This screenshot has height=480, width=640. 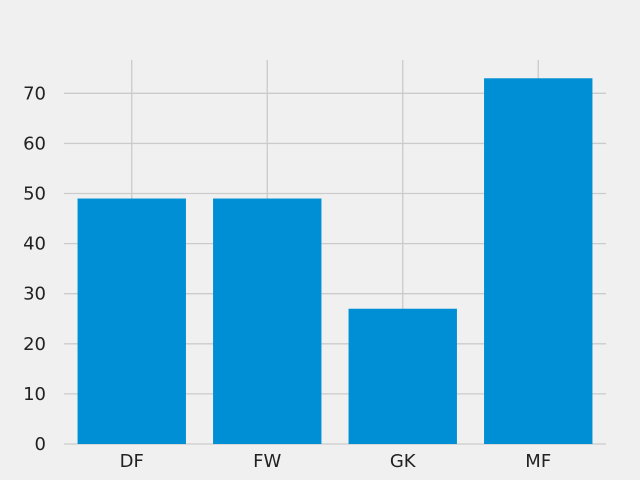 What do you see at coordinates (34, 194) in the screenshot?
I see `y-tick-label: 50` at bounding box center [34, 194].